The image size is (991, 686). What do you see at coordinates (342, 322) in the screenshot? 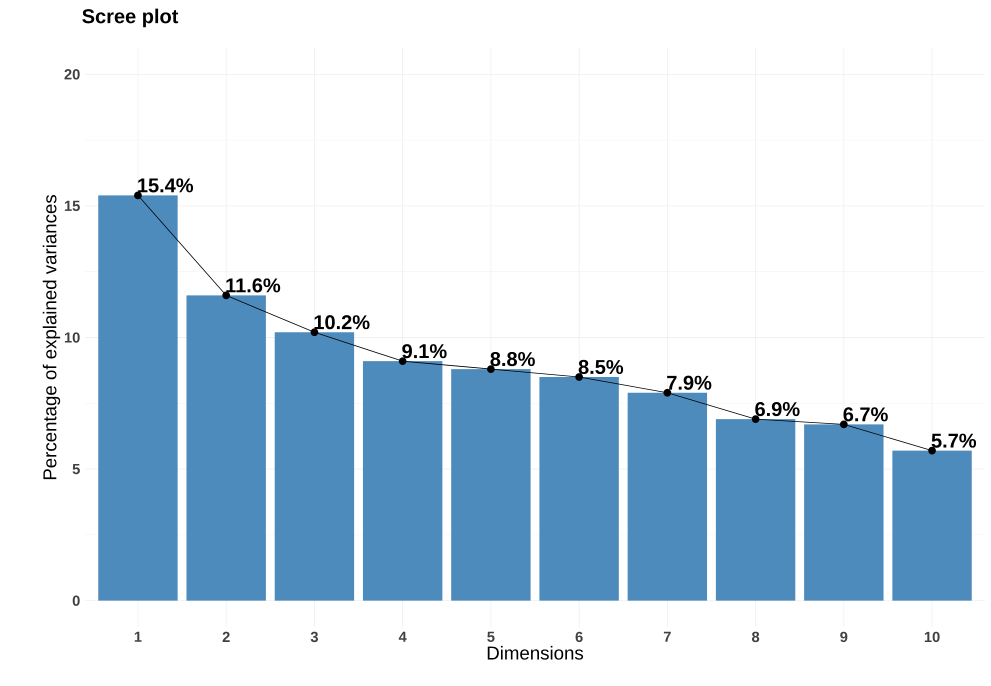
I see `data-label: 10.2%` at bounding box center [342, 322].